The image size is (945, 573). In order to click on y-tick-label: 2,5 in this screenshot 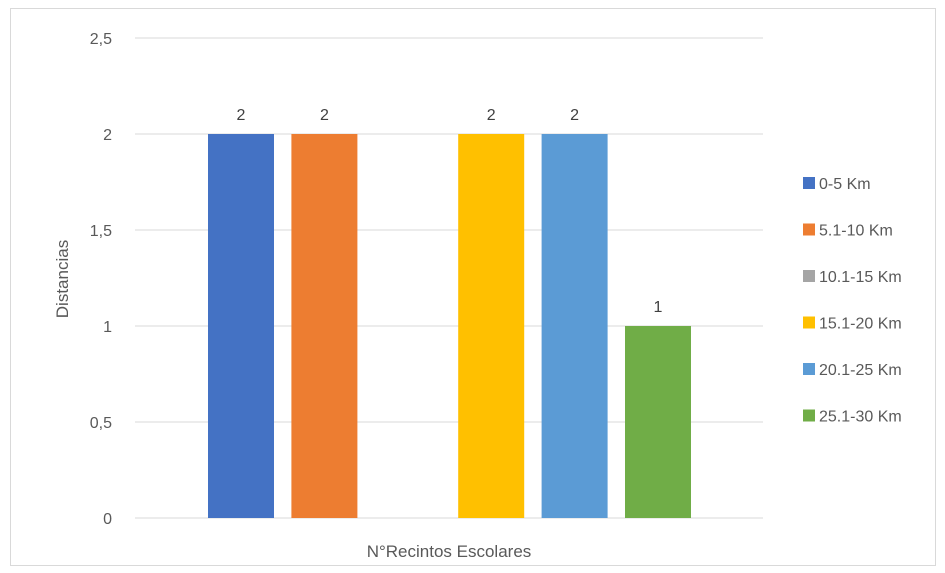, I will do `click(101, 39)`.